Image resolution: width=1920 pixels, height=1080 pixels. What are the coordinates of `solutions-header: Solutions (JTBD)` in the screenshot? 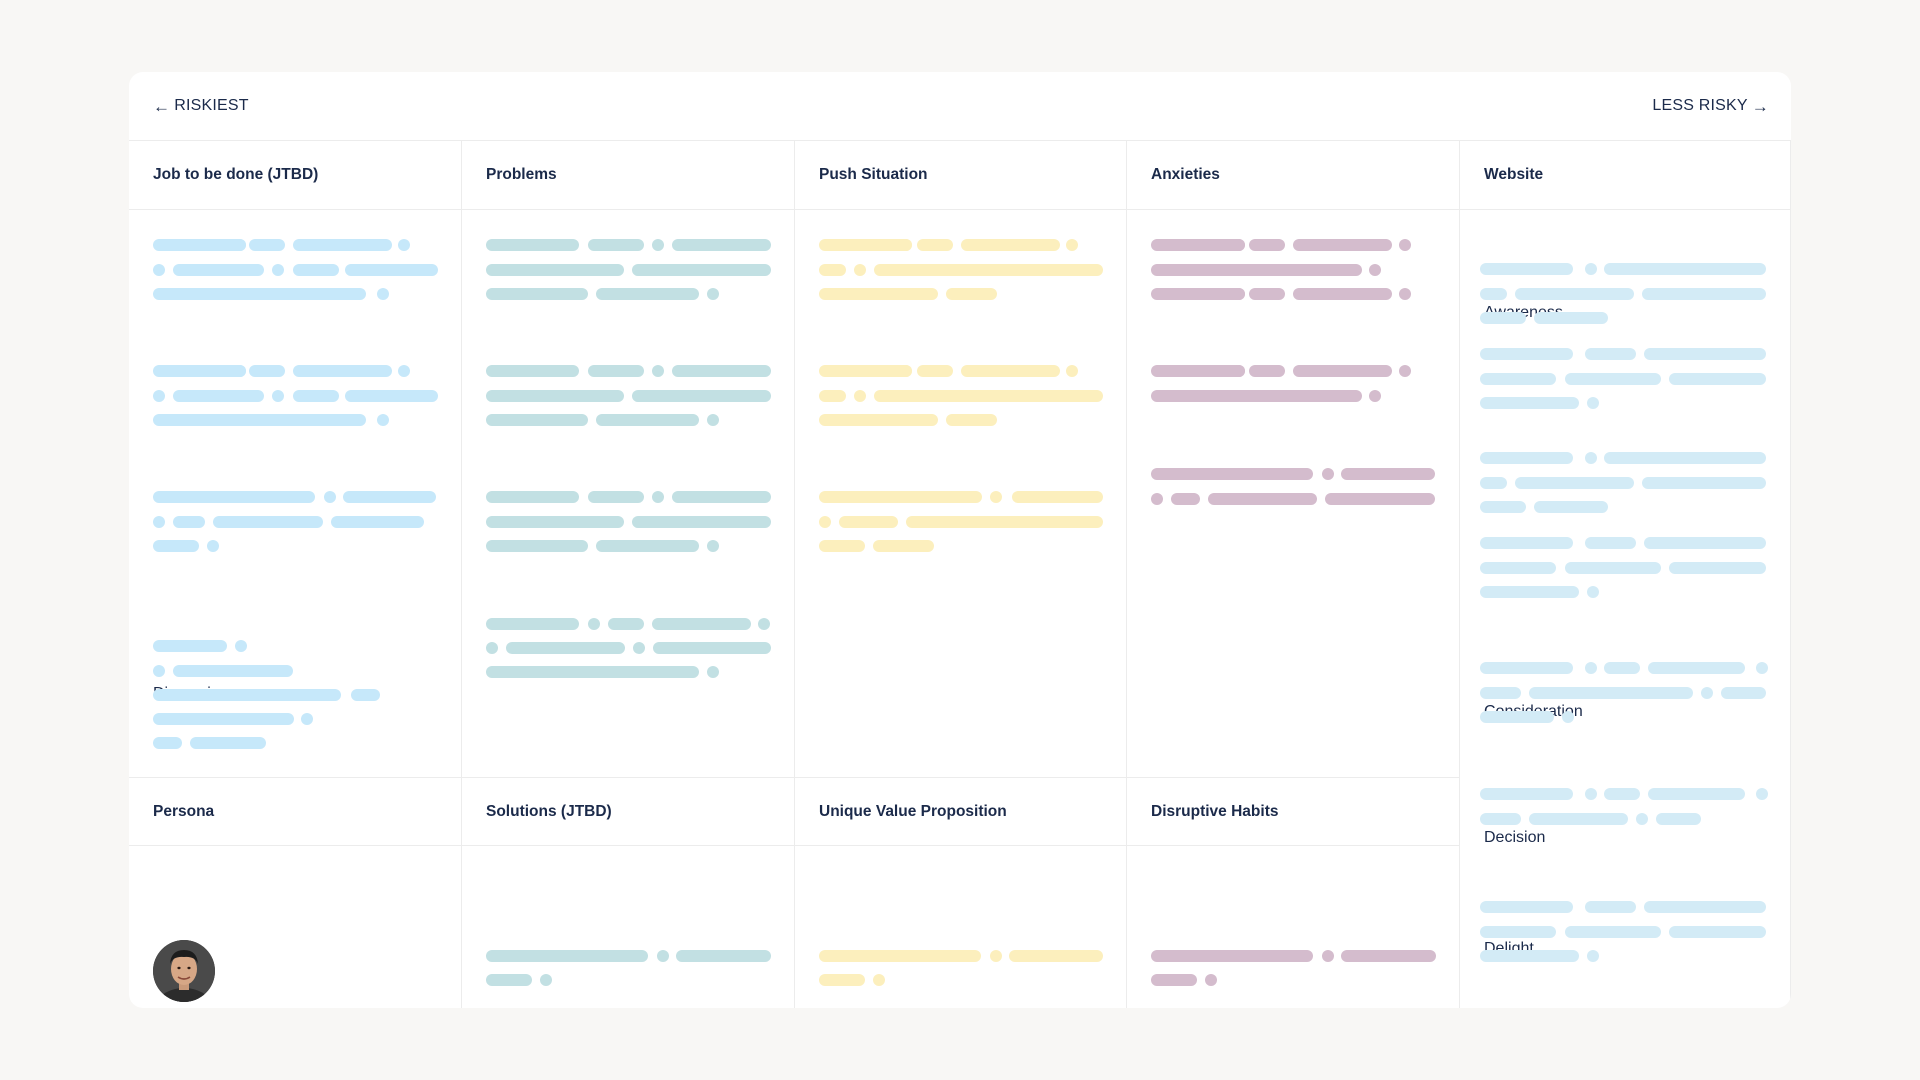 It's located at (628, 811).